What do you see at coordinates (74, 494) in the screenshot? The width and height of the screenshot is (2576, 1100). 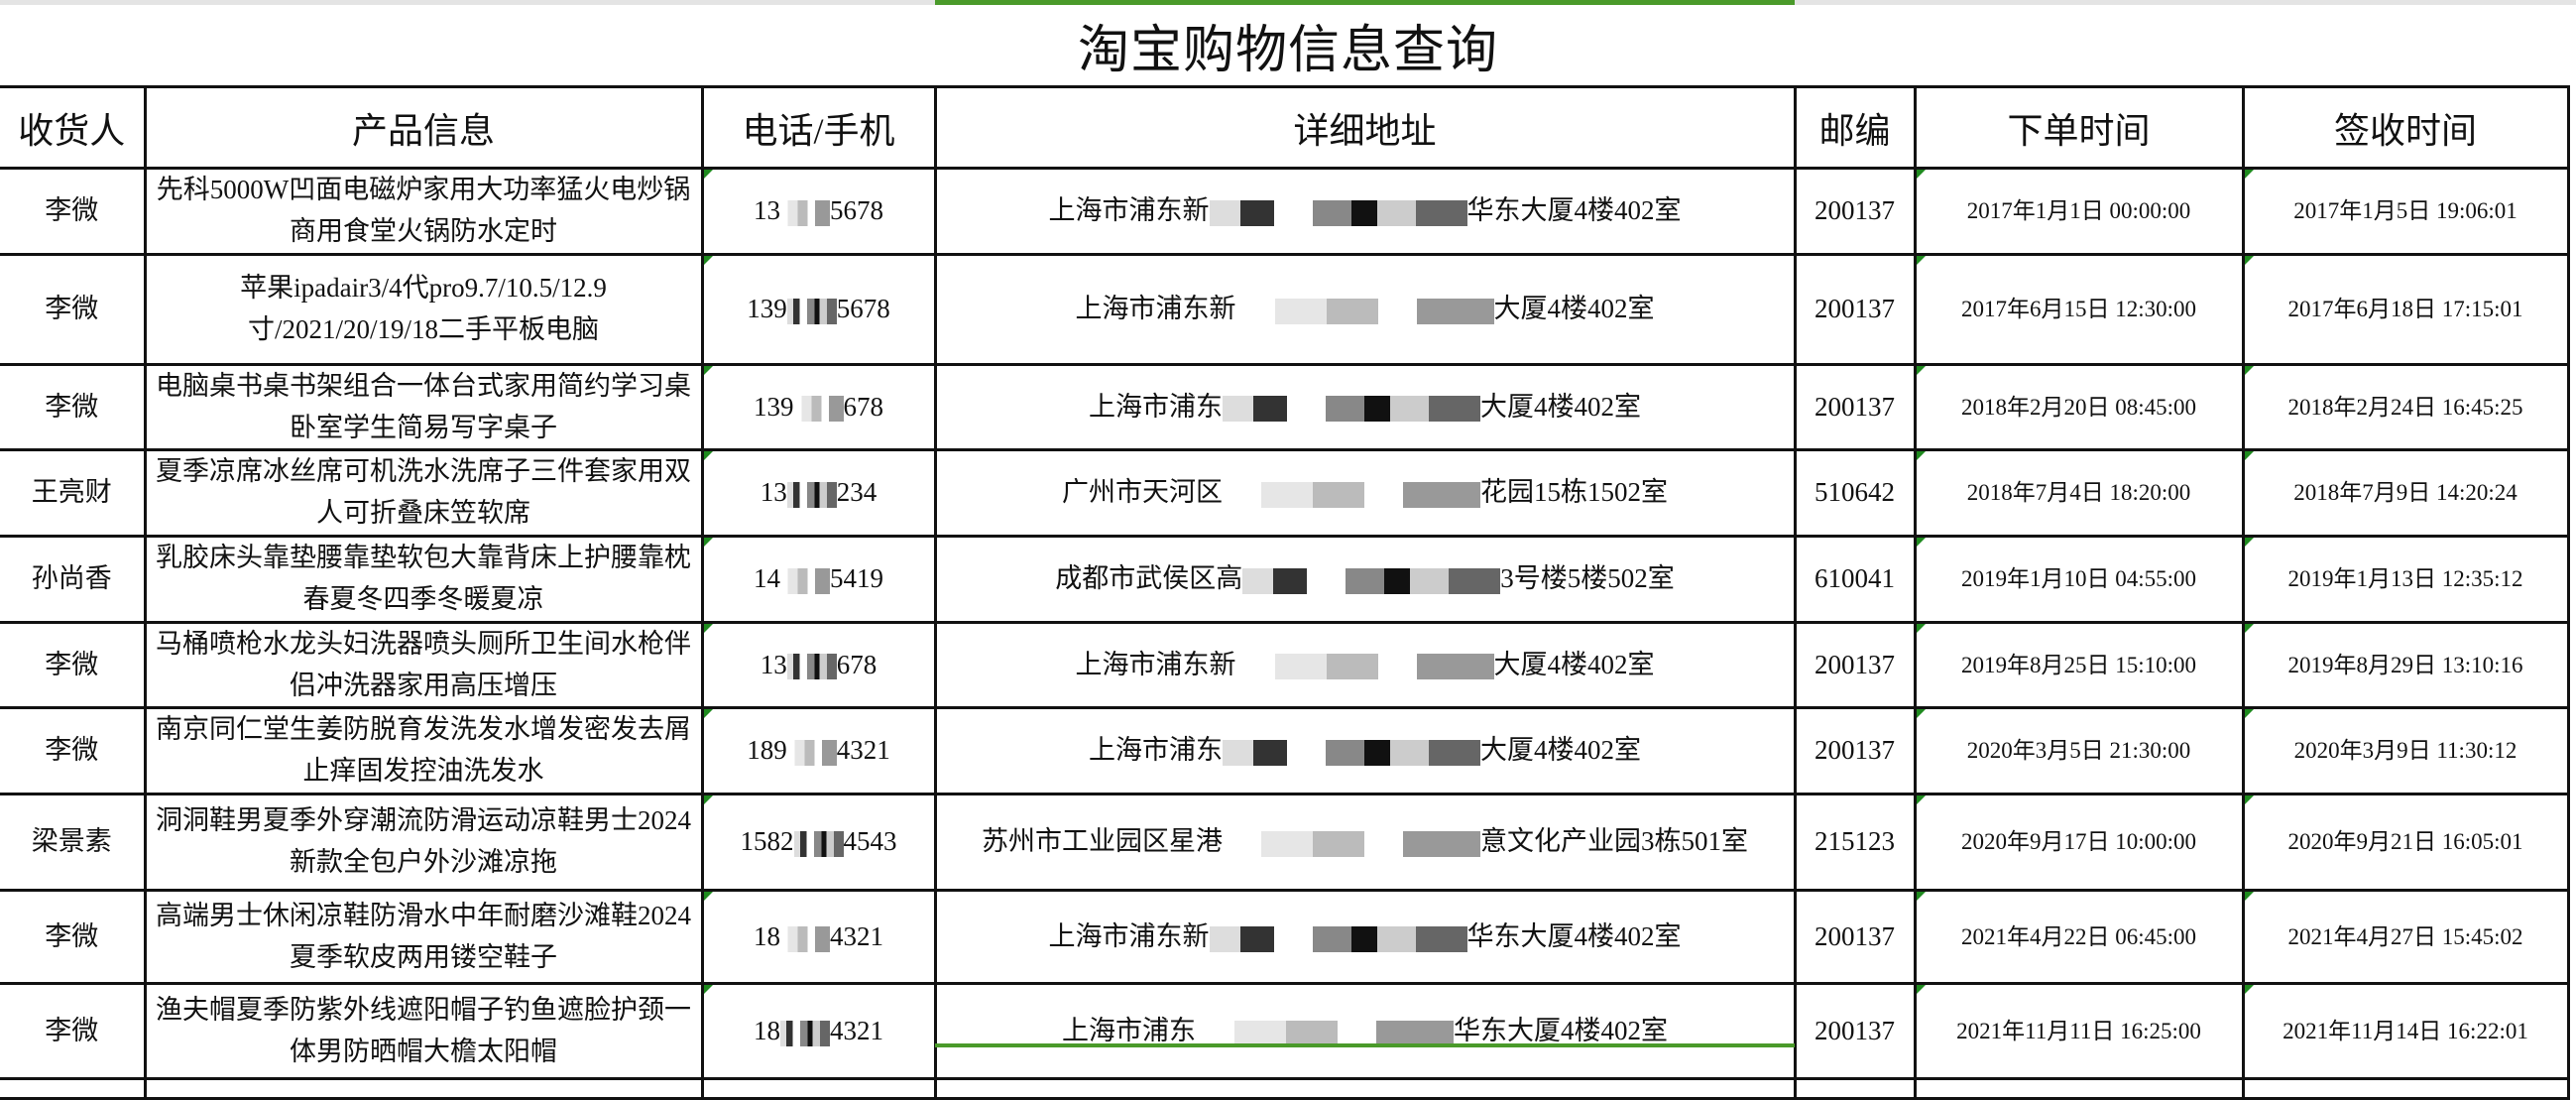 I see `cell-recipient: 王亮财` at bounding box center [74, 494].